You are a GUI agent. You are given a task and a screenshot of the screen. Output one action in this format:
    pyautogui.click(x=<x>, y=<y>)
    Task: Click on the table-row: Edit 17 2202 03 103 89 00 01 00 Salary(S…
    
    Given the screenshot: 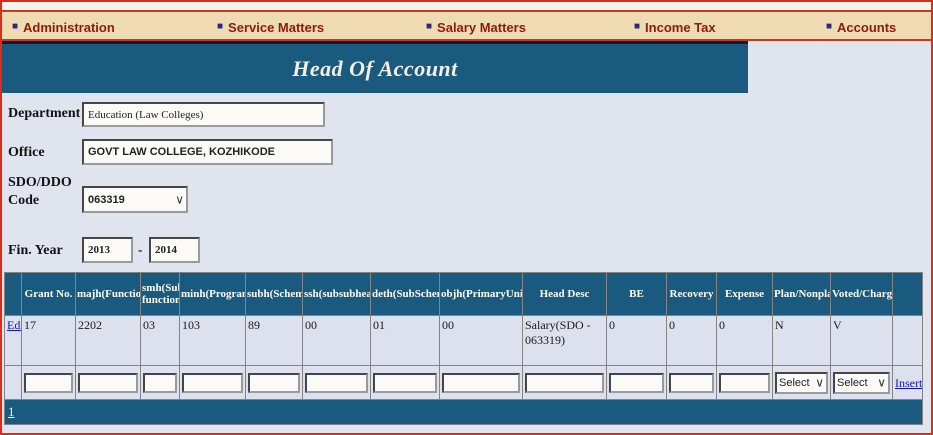 What is the action you would take?
    pyautogui.click(x=463, y=340)
    